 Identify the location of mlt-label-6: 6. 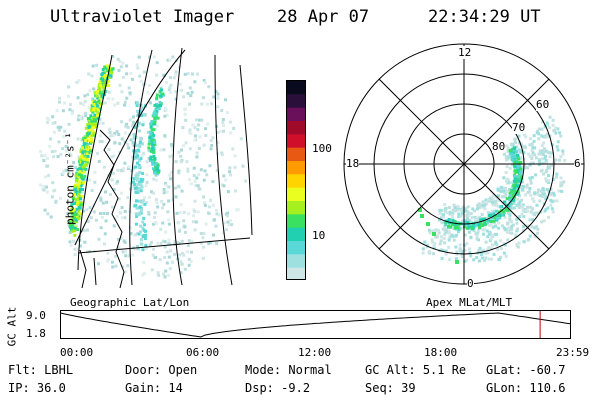
(577, 163).